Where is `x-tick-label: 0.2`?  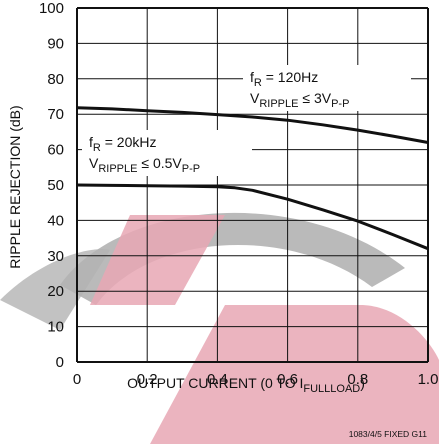
x-tick-label: 0.2 is located at coordinates (147, 379).